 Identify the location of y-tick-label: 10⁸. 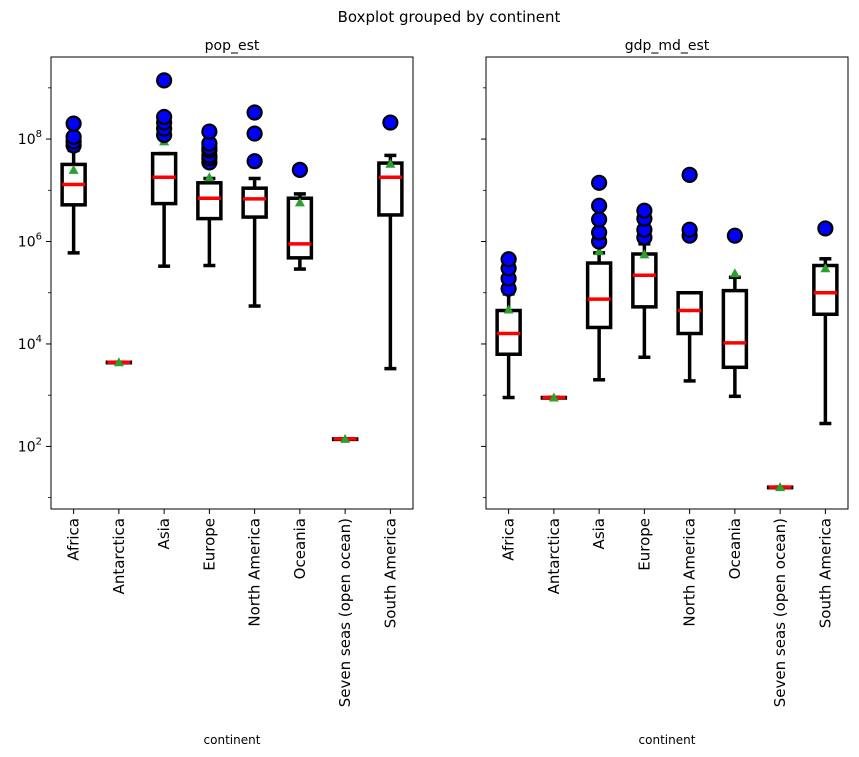
(30, 138).